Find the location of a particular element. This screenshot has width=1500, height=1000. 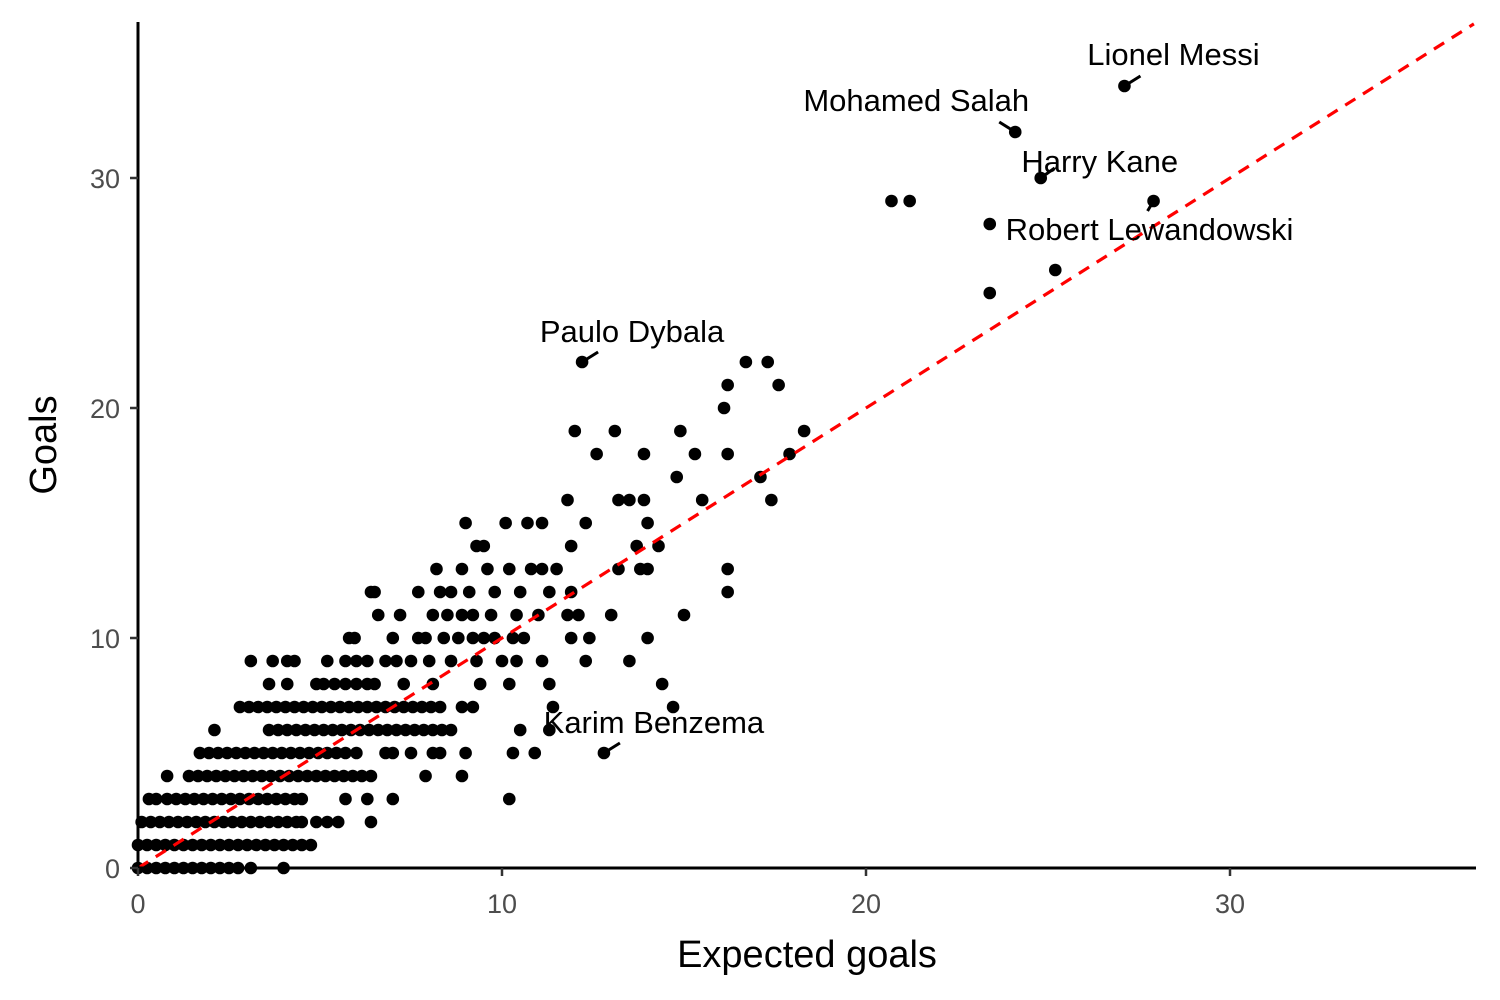

x-tick-label: 30 is located at coordinates (1230, 904).